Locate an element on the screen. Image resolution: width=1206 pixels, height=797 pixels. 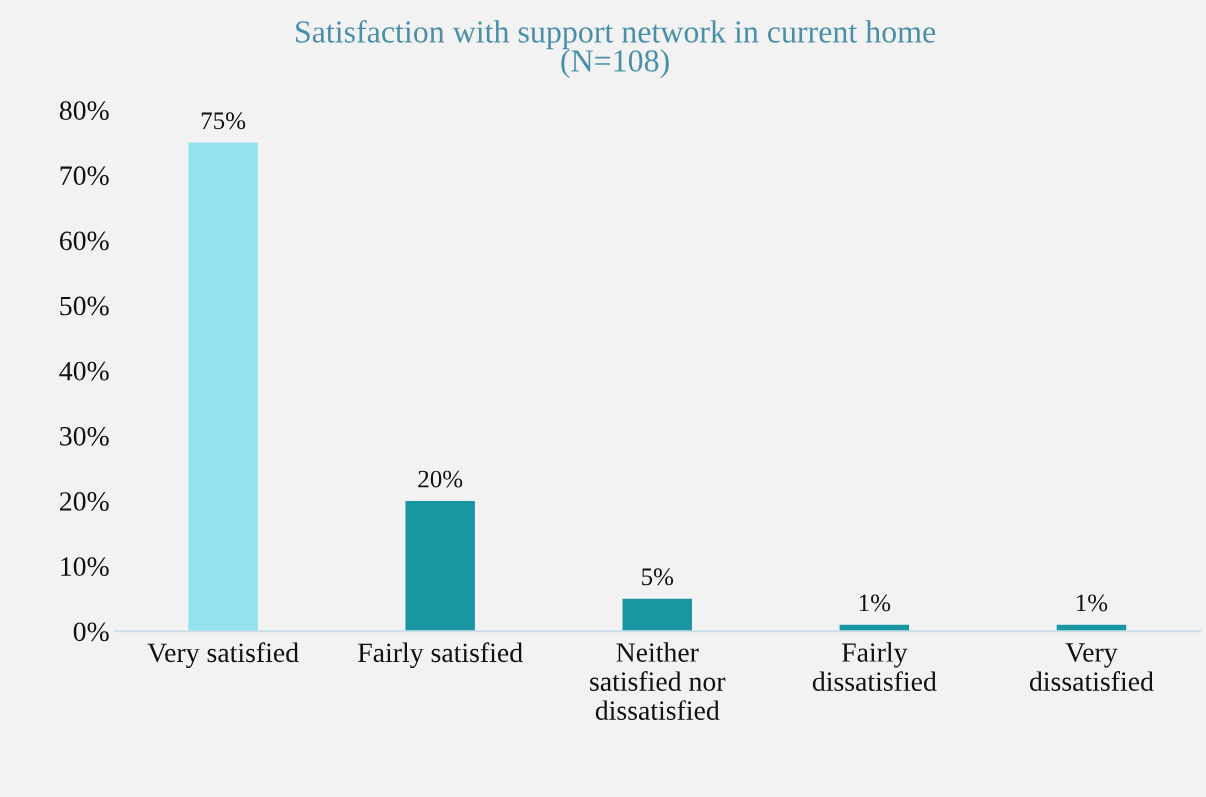
y-tick-label: 40% is located at coordinates (84, 371).